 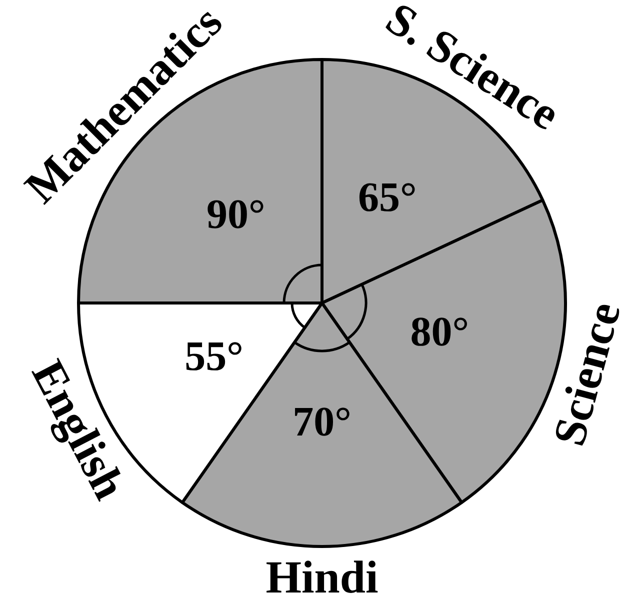 I want to click on data-label: 70°, so click(x=322, y=423).